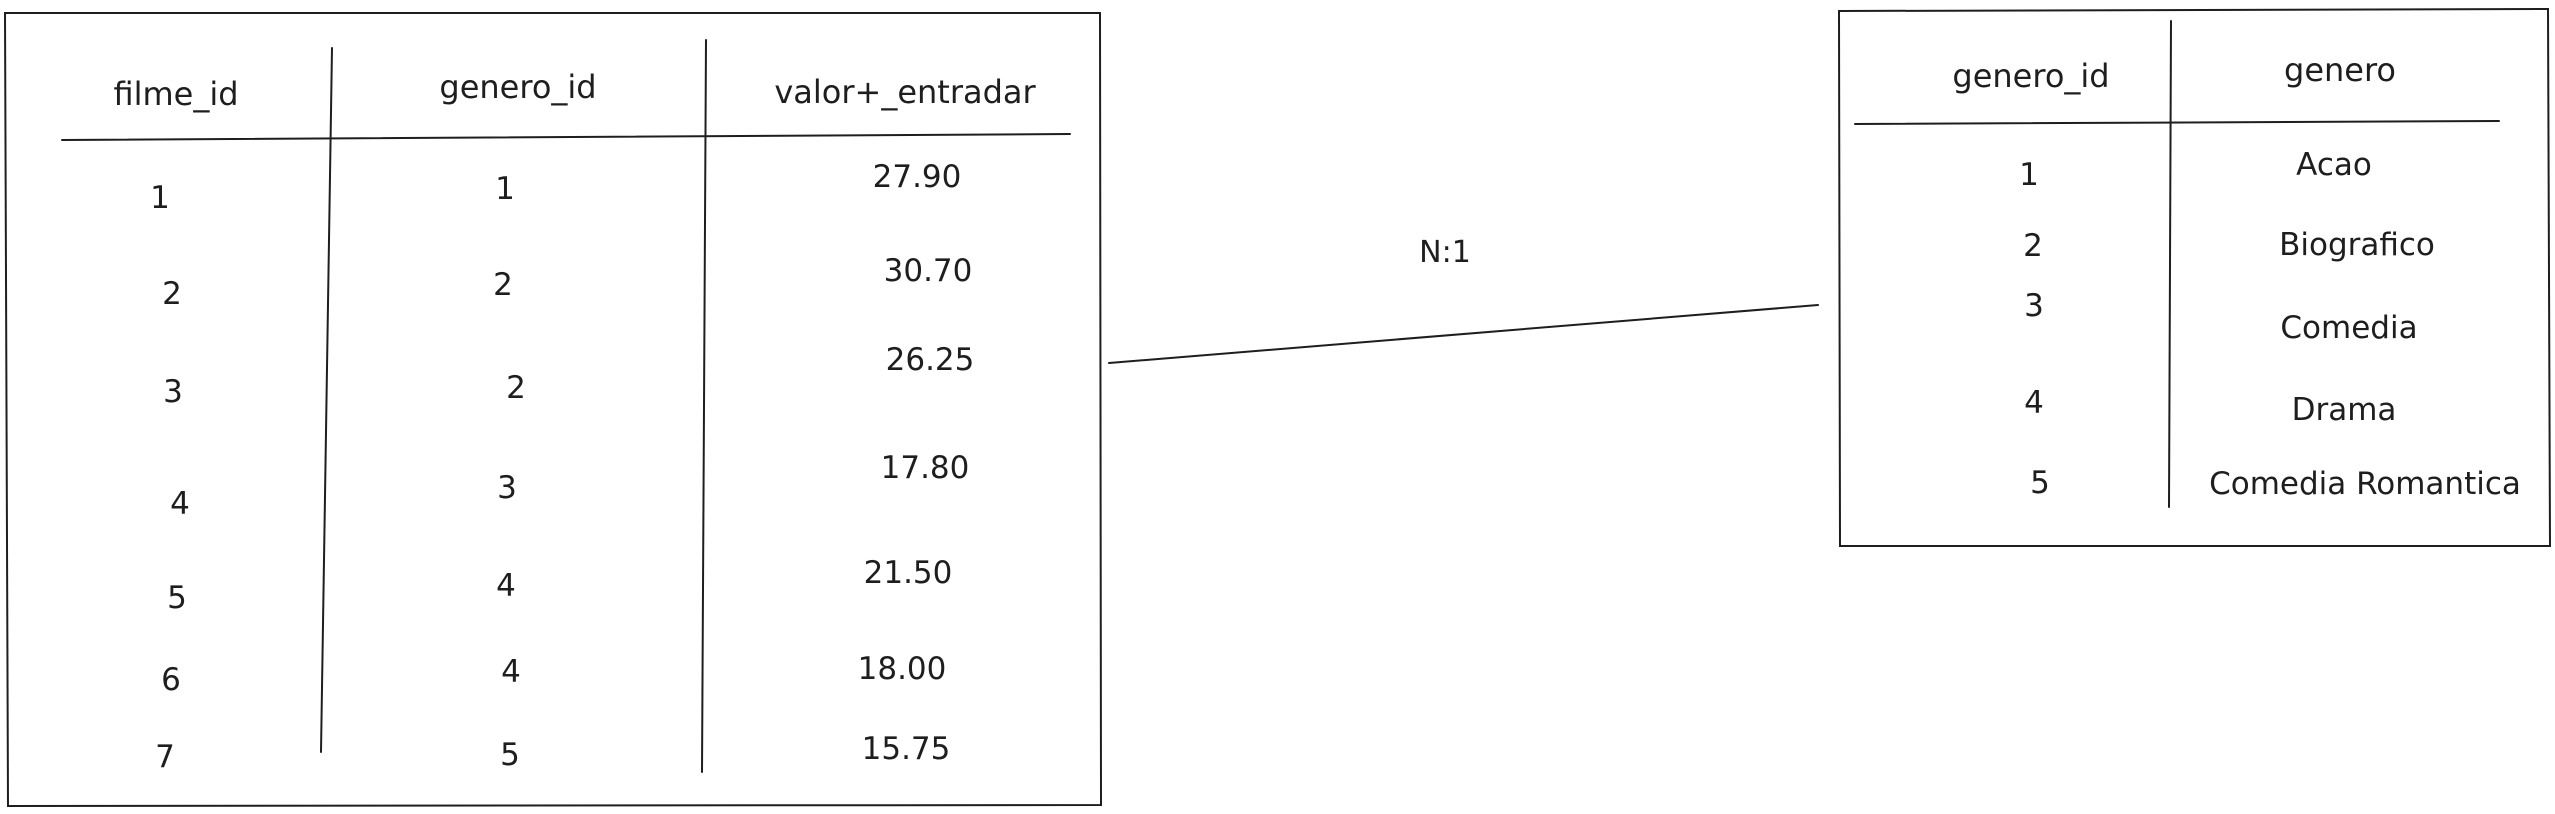  What do you see at coordinates (2033, 246) in the screenshot?
I see `right-cell-genero-id: 2` at bounding box center [2033, 246].